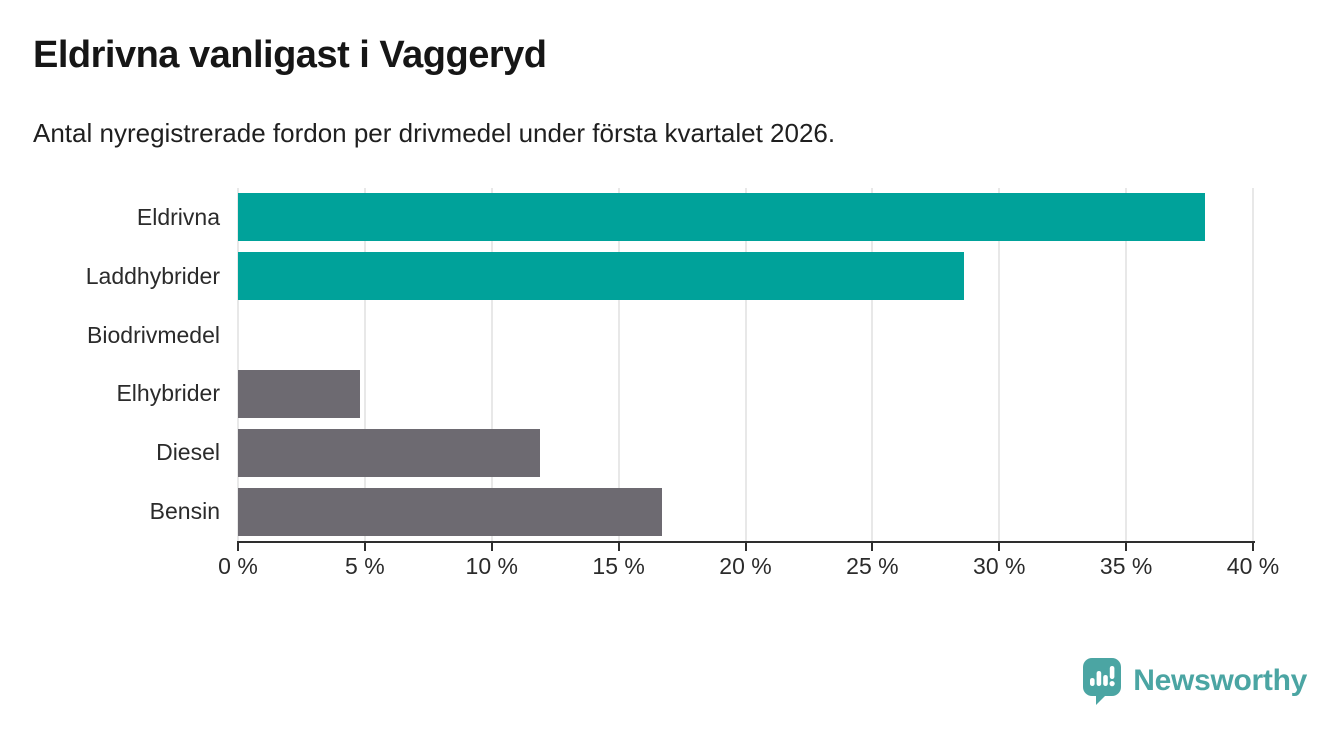 Image resolution: width=1340 pixels, height=733 pixels. I want to click on x-tick-label: 5 %, so click(365, 566).